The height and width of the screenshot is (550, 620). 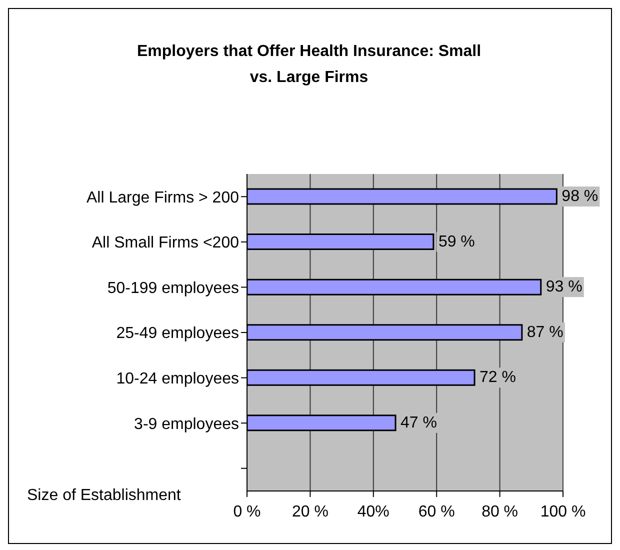 What do you see at coordinates (177, 333) in the screenshot?
I see `y-tick-label: 25-49 employees` at bounding box center [177, 333].